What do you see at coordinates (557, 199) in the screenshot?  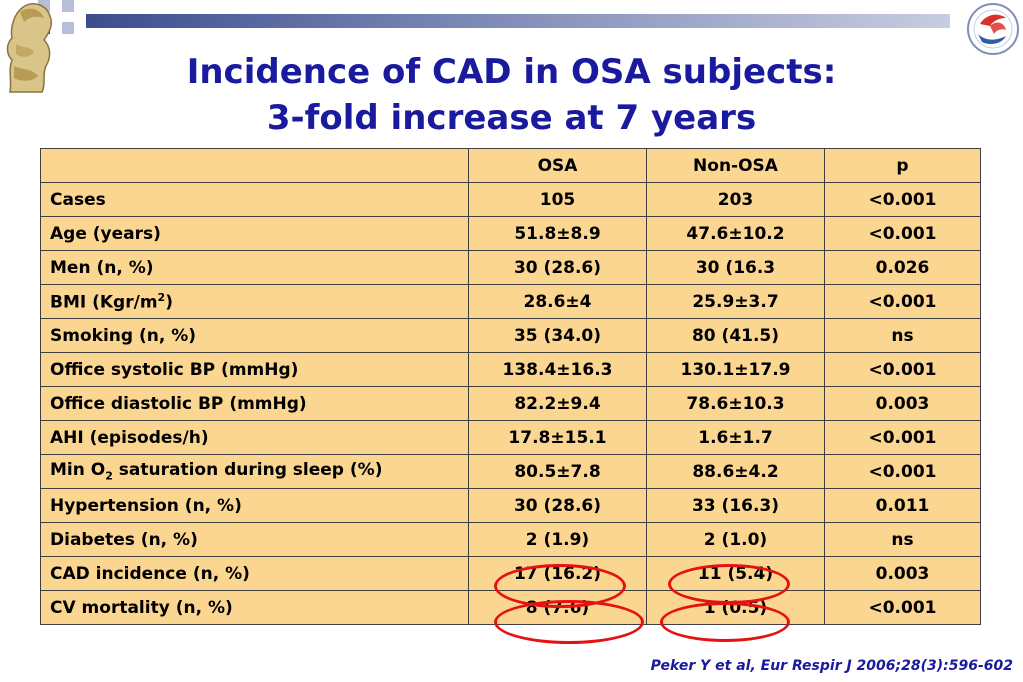 I see `osa-value: 105` at bounding box center [557, 199].